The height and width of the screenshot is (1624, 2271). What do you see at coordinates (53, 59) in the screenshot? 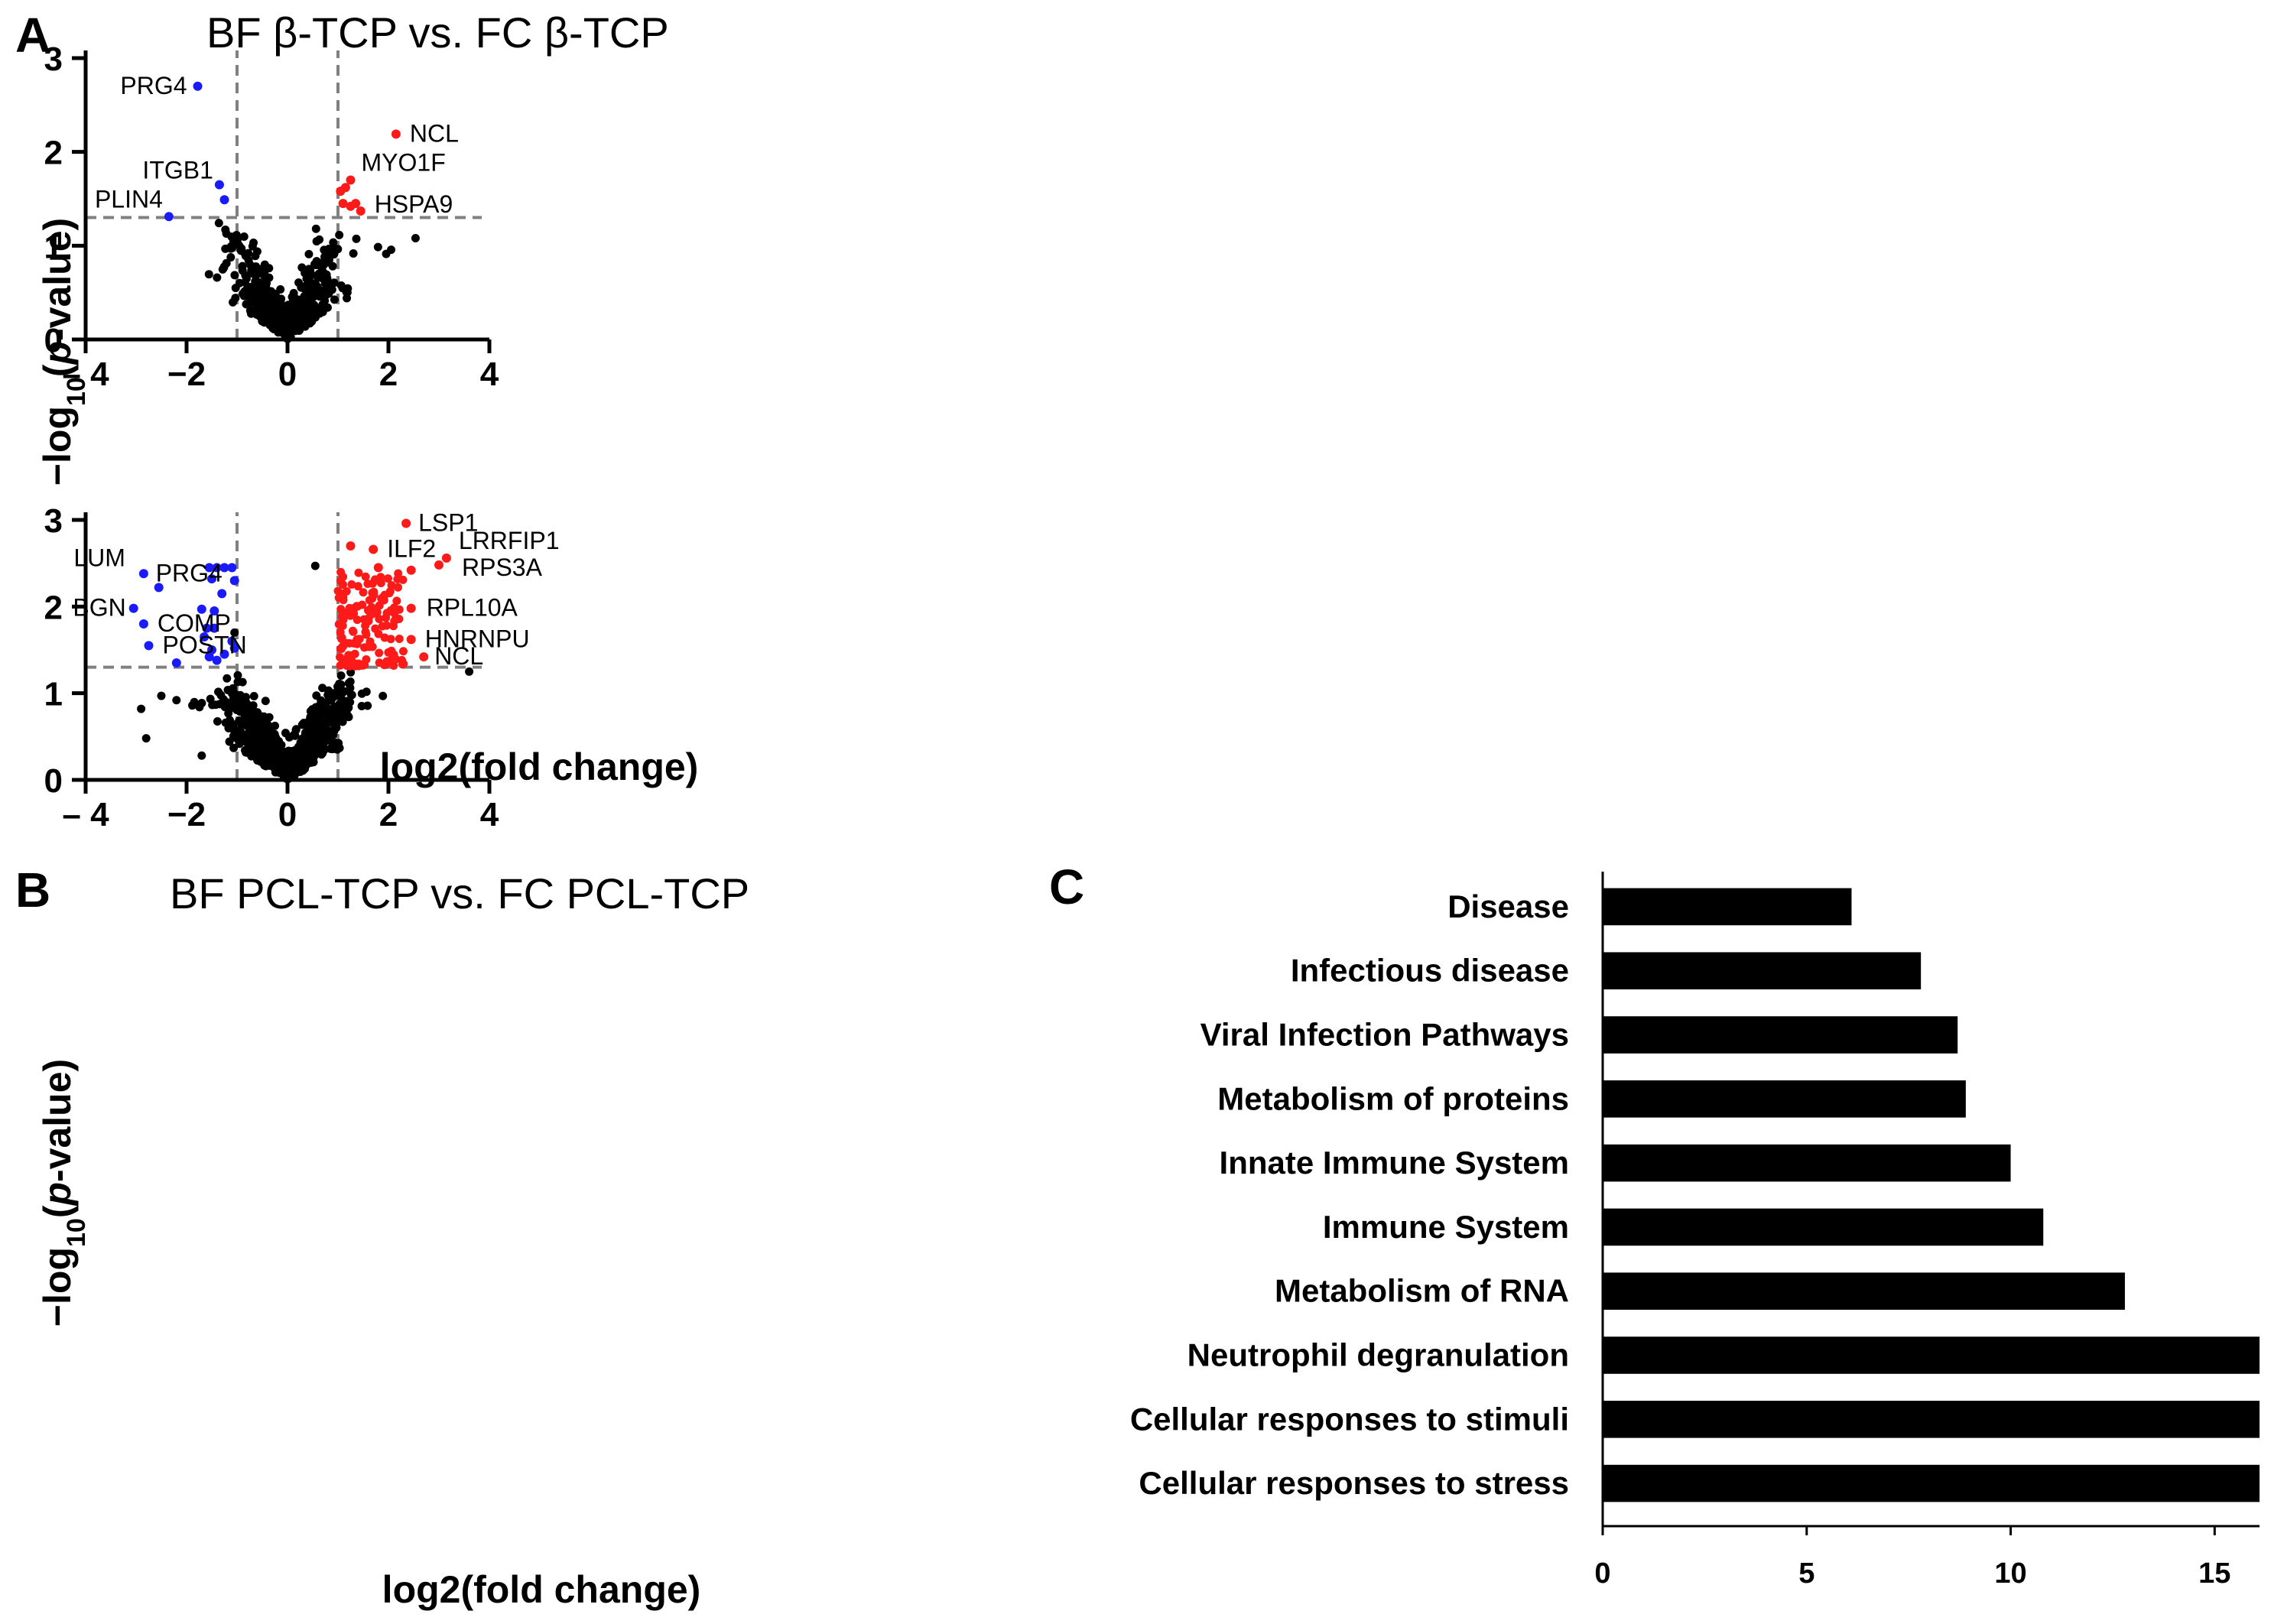
I see `y-tick-label: 3` at bounding box center [53, 59].